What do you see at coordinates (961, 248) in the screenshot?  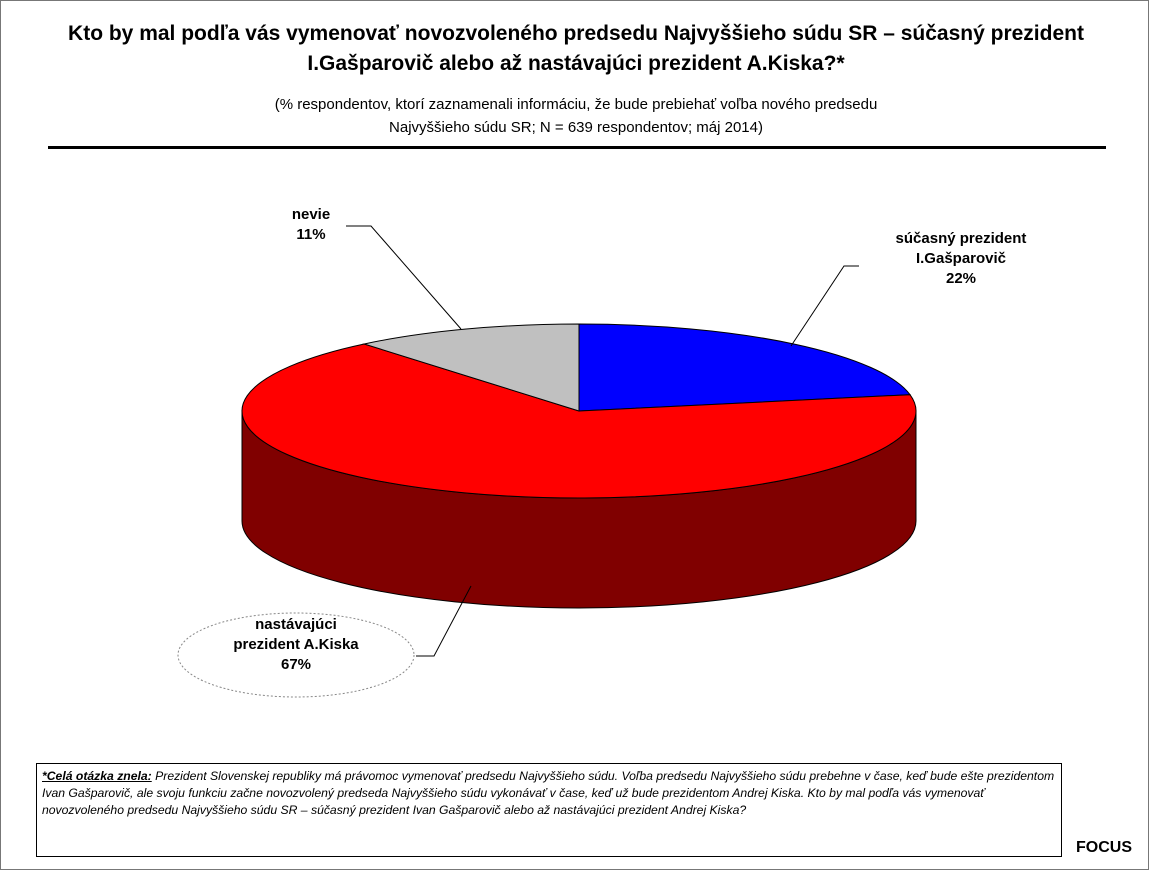 I see `category-label: súčasný prezident I.Gašparovič` at bounding box center [961, 248].